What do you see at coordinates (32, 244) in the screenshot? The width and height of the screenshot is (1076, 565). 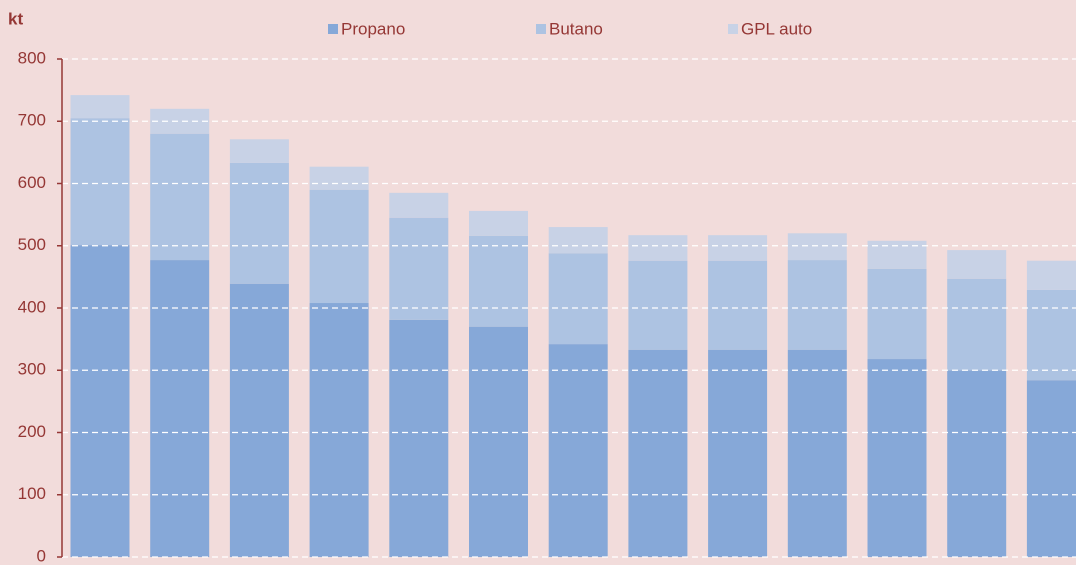 I see `y-tick-label: 500` at bounding box center [32, 244].